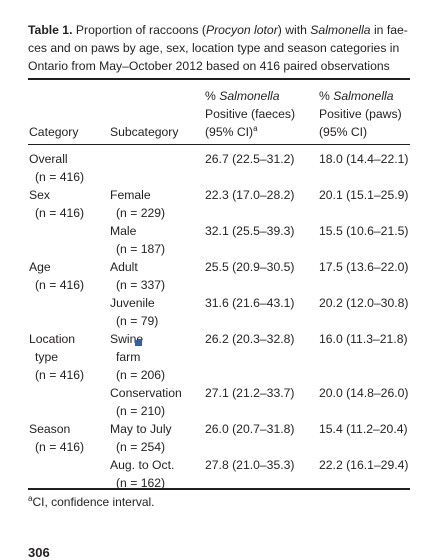 This screenshot has height=560, width=436. What do you see at coordinates (128, 357) in the screenshot?
I see `subcategory-swine-line-2: farm` at bounding box center [128, 357].